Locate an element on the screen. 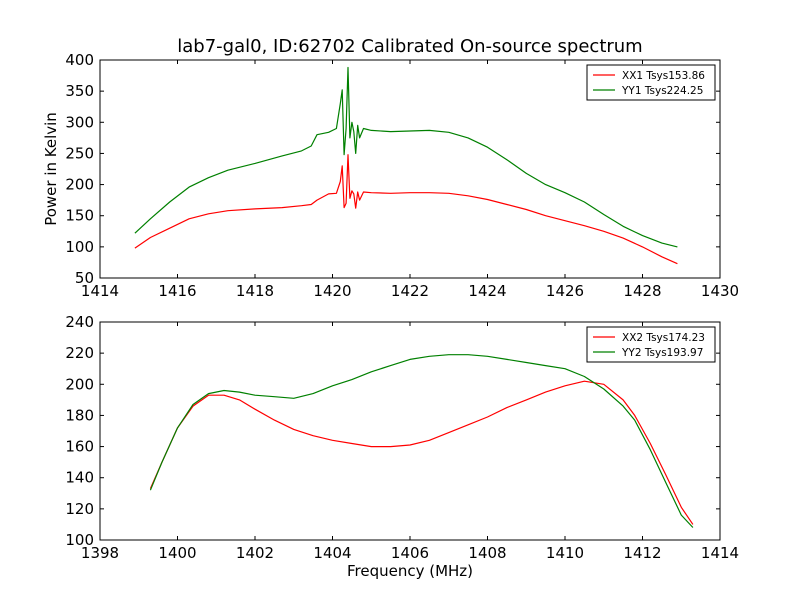 This screenshot has width=800, height=604. x-tick-label: 1404 is located at coordinates (332, 553).